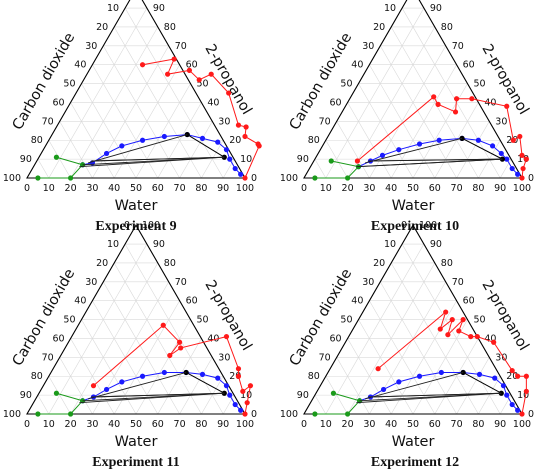 The height and width of the screenshot is (473, 550). I want to click on tick-label-water: 100, so click(522, 424).